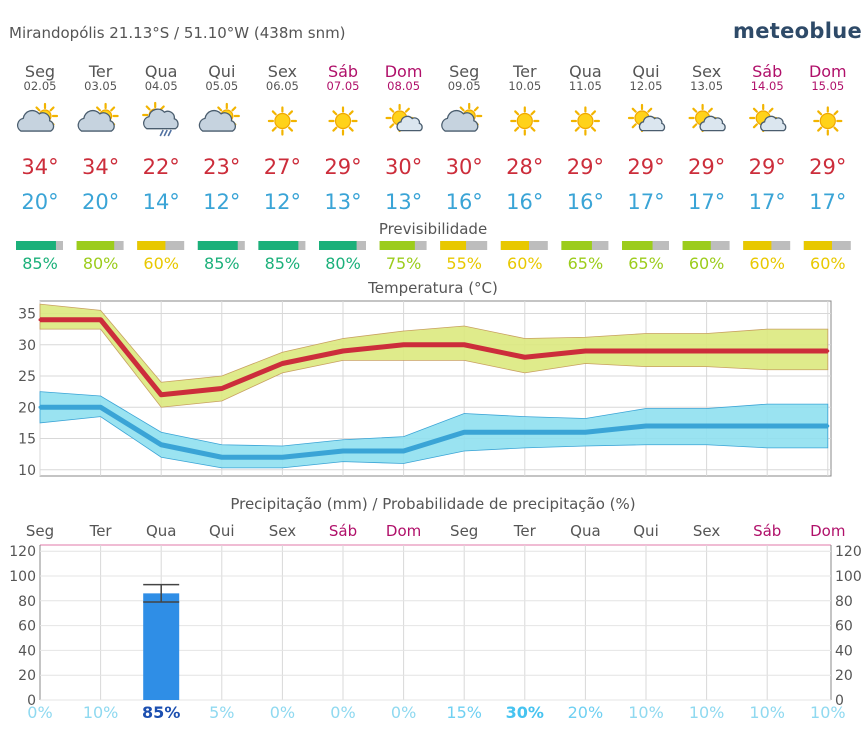 The height and width of the screenshot is (750, 865). I want to click on precipitation-y-tick-left: 120, so click(22, 552).